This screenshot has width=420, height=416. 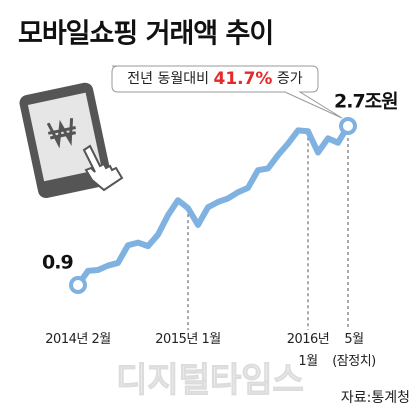 What do you see at coordinates (210, 381) in the screenshot?
I see `watermark: 디지털타임스` at bounding box center [210, 381].